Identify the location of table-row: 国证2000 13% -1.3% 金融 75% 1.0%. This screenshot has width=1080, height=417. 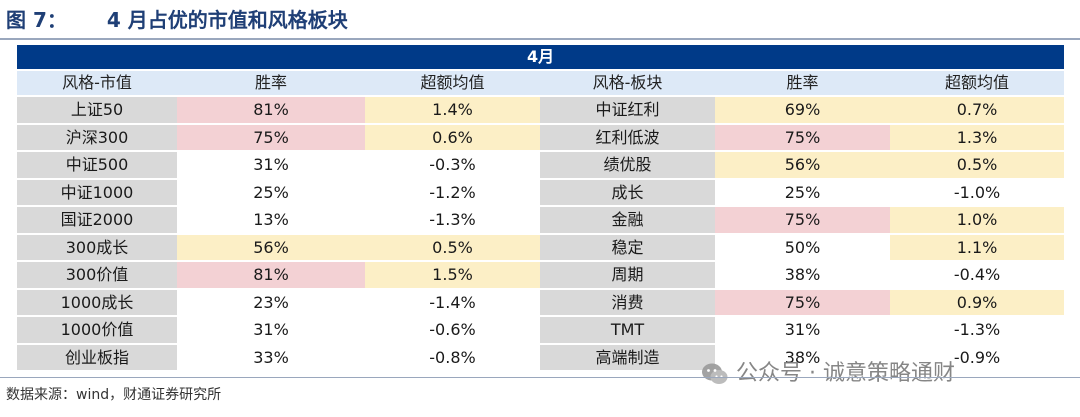
(541, 220).